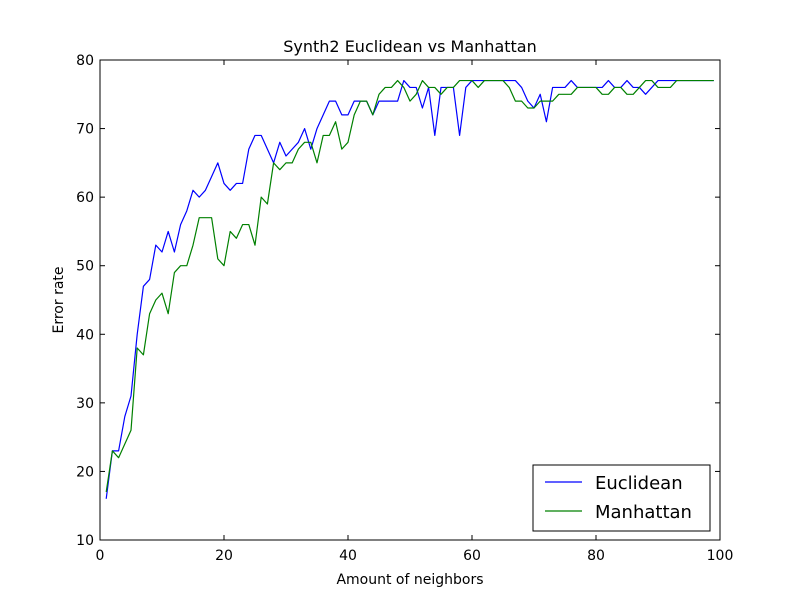 The image size is (800, 600). What do you see at coordinates (85, 541) in the screenshot?
I see `y-tick-label: 10` at bounding box center [85, 541].